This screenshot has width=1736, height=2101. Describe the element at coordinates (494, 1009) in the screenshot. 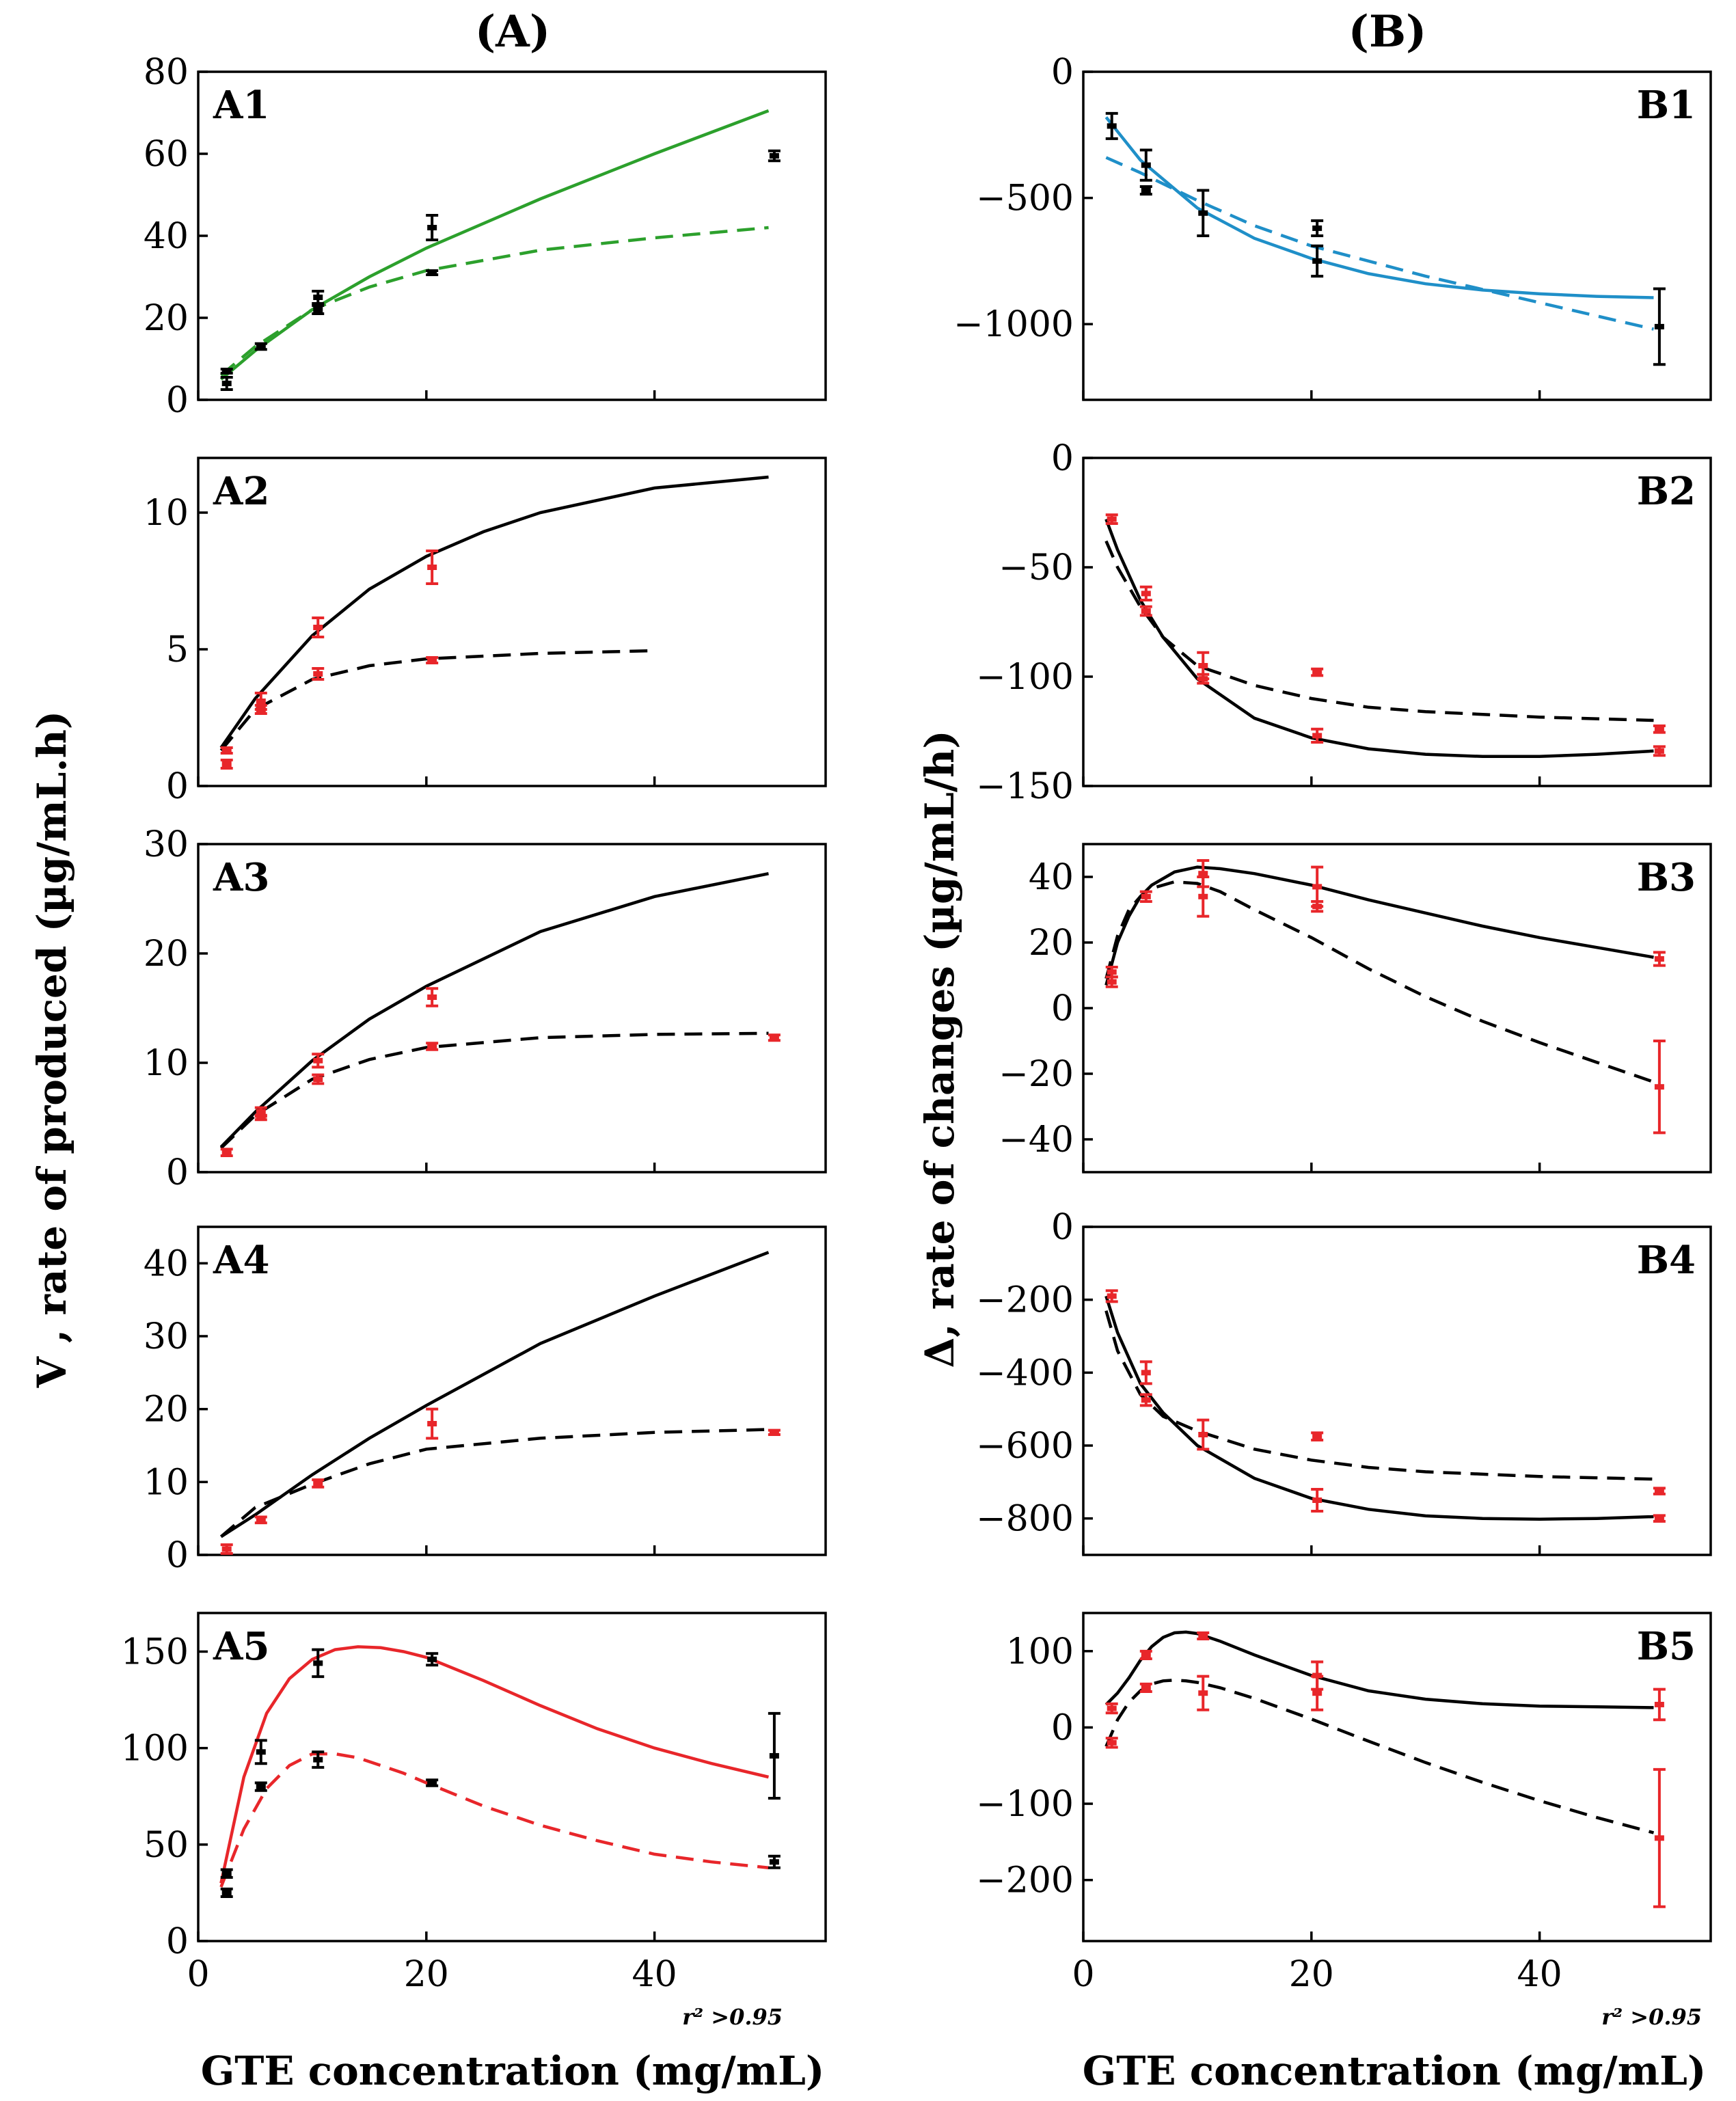

I see `series-line-solid-a3` at that location.